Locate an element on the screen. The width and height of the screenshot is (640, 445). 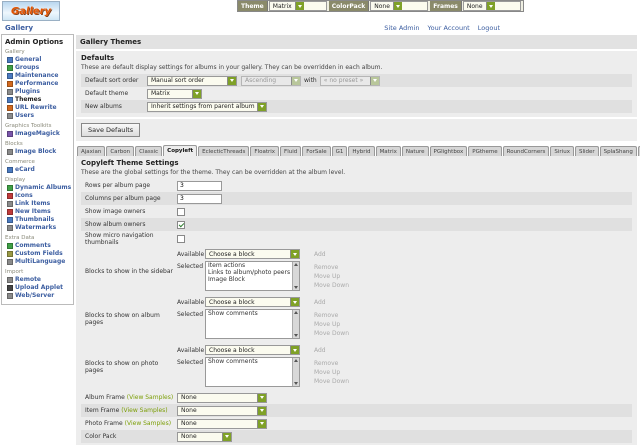
album-blocks-move-down-button: Move Down is located at coordinates (331, 333).